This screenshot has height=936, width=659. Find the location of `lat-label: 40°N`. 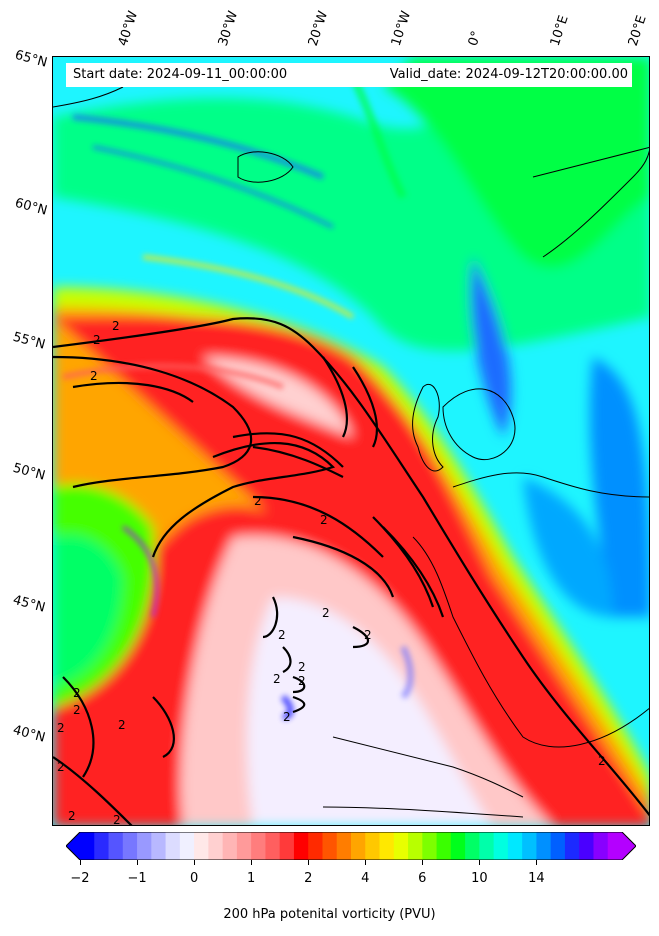

lat-label: 40°N is located at coordinates (29, 734).